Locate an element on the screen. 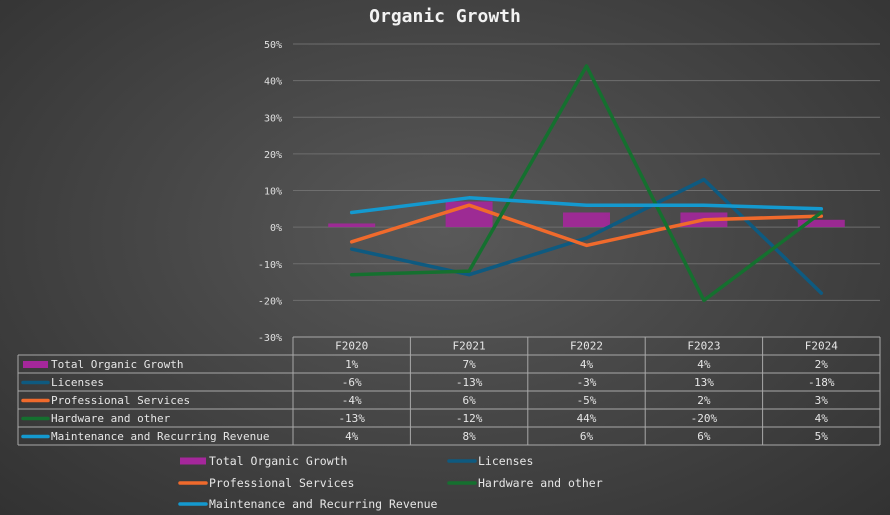  legend-label-professional-services: Professional Services is located at coordinates (281, 483).